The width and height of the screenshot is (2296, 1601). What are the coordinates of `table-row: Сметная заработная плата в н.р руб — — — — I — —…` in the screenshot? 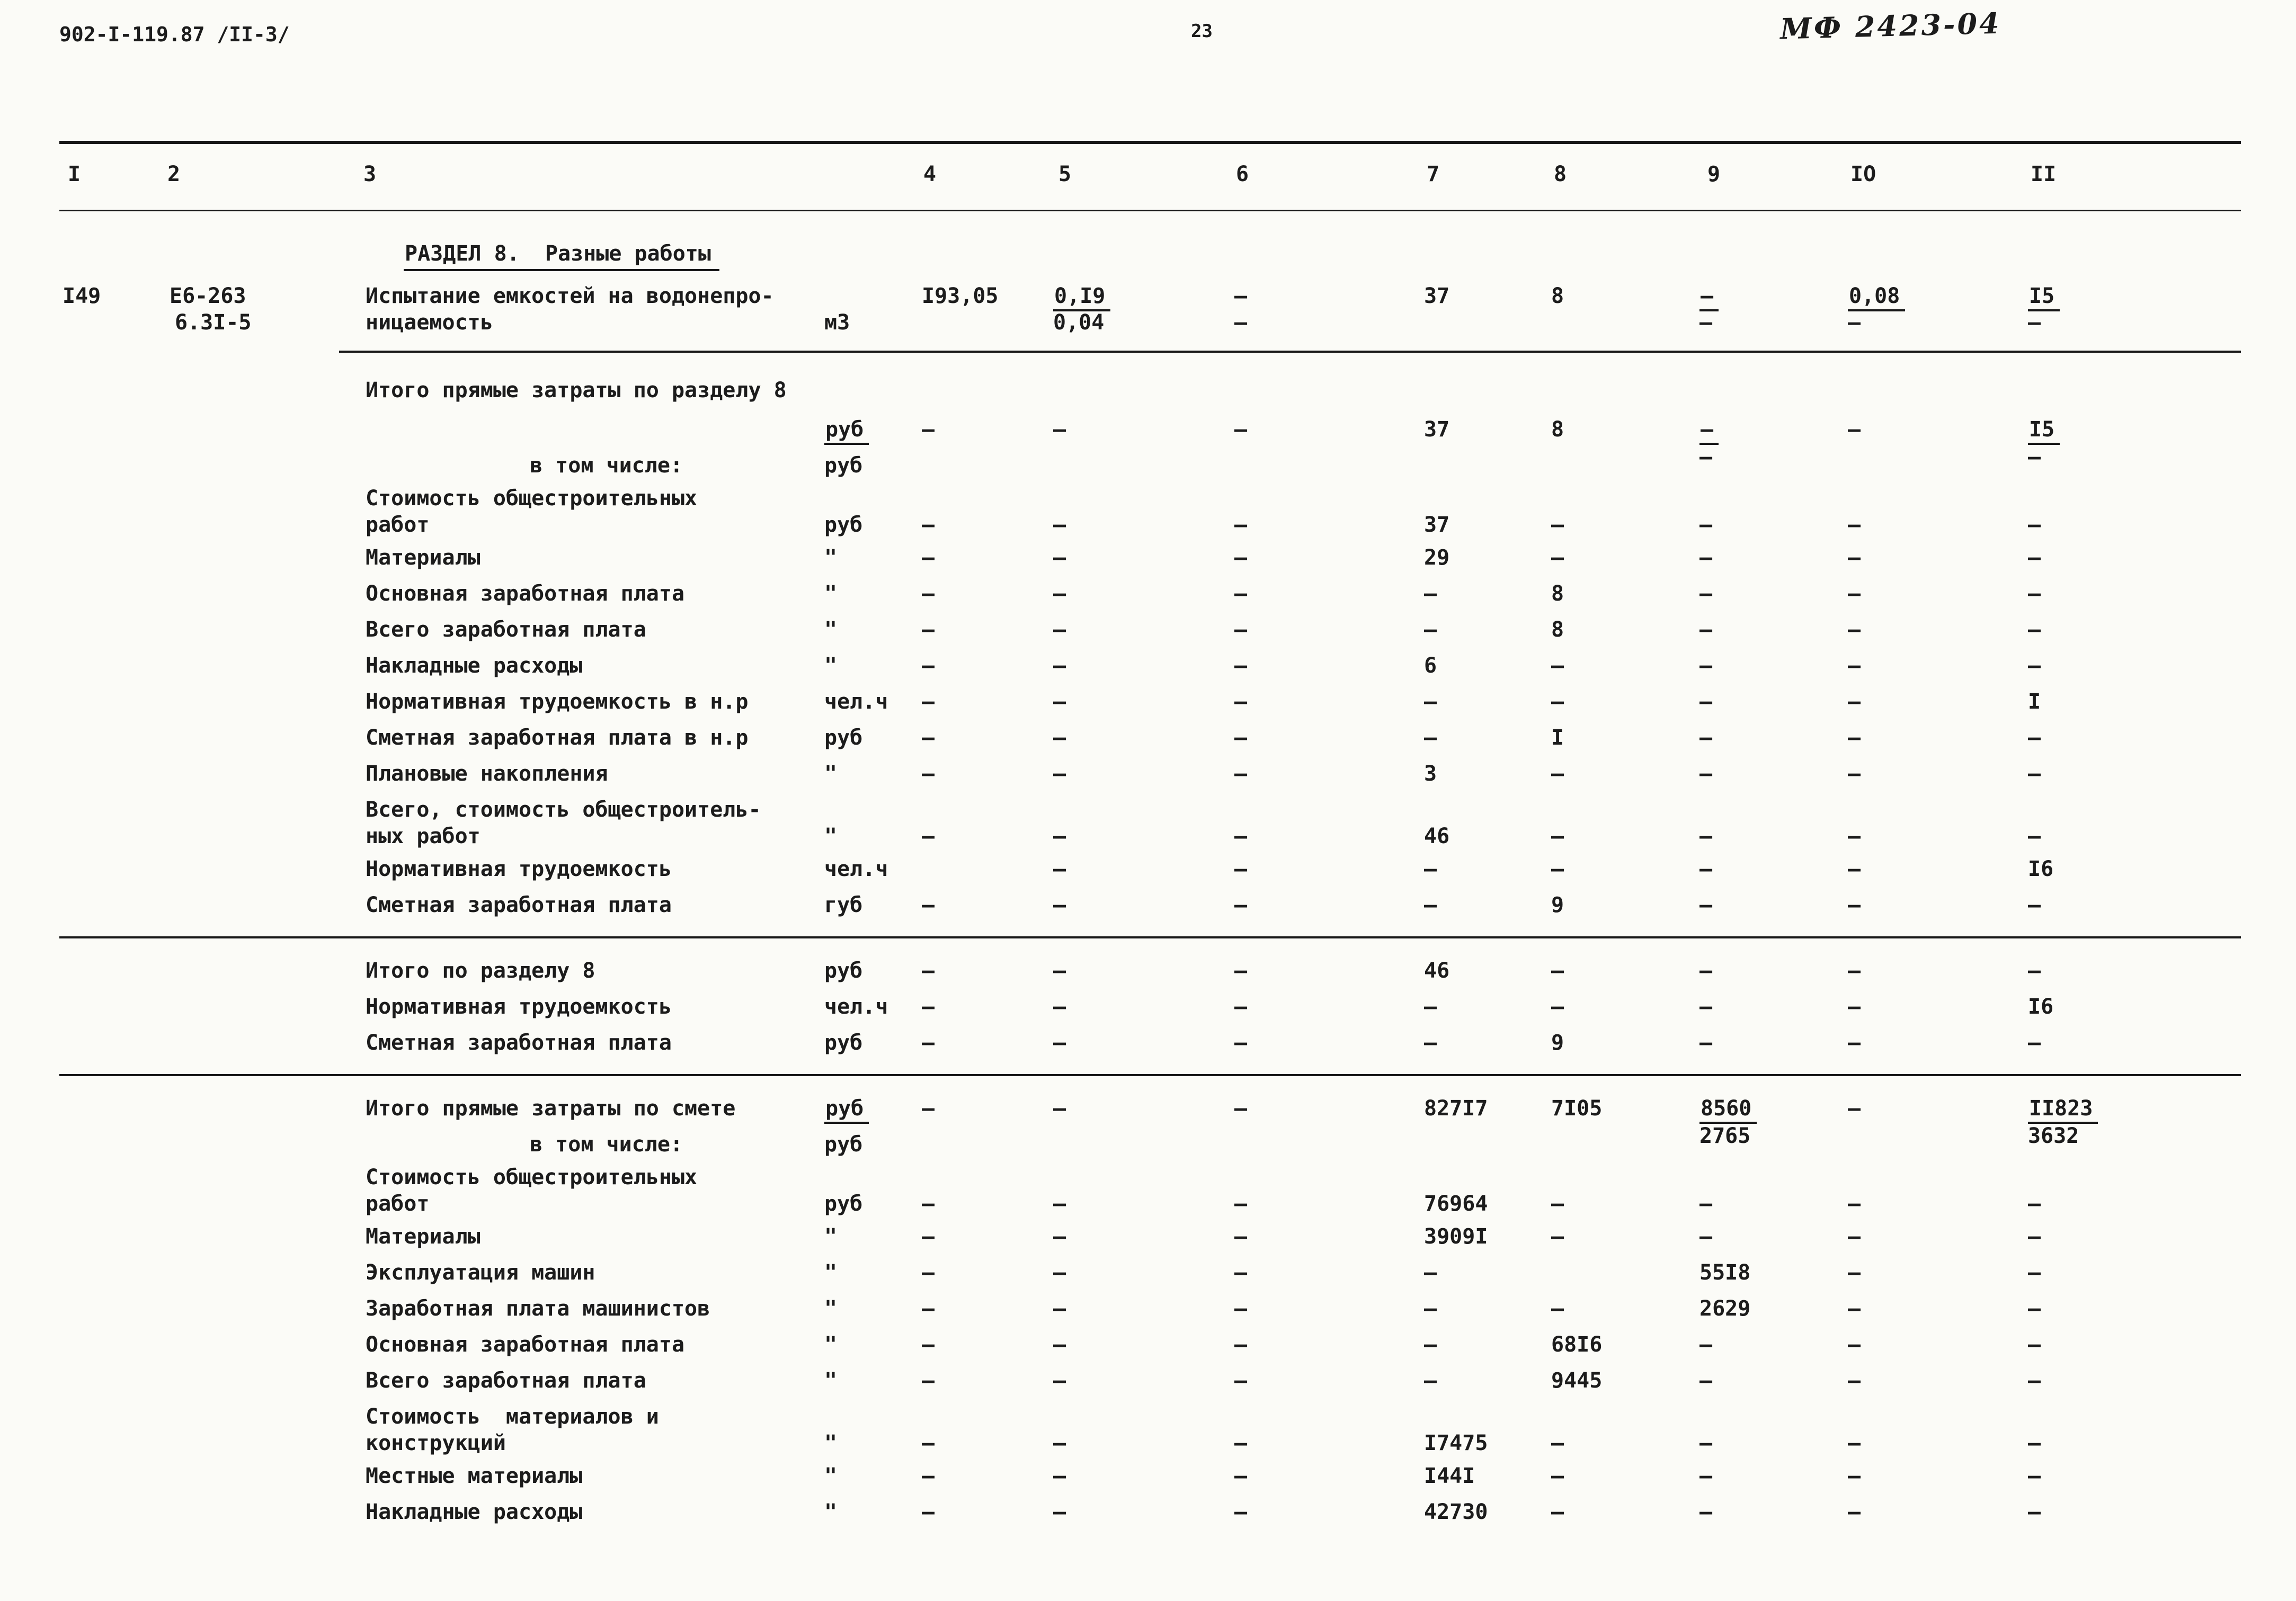 It's located at (1148, 744).